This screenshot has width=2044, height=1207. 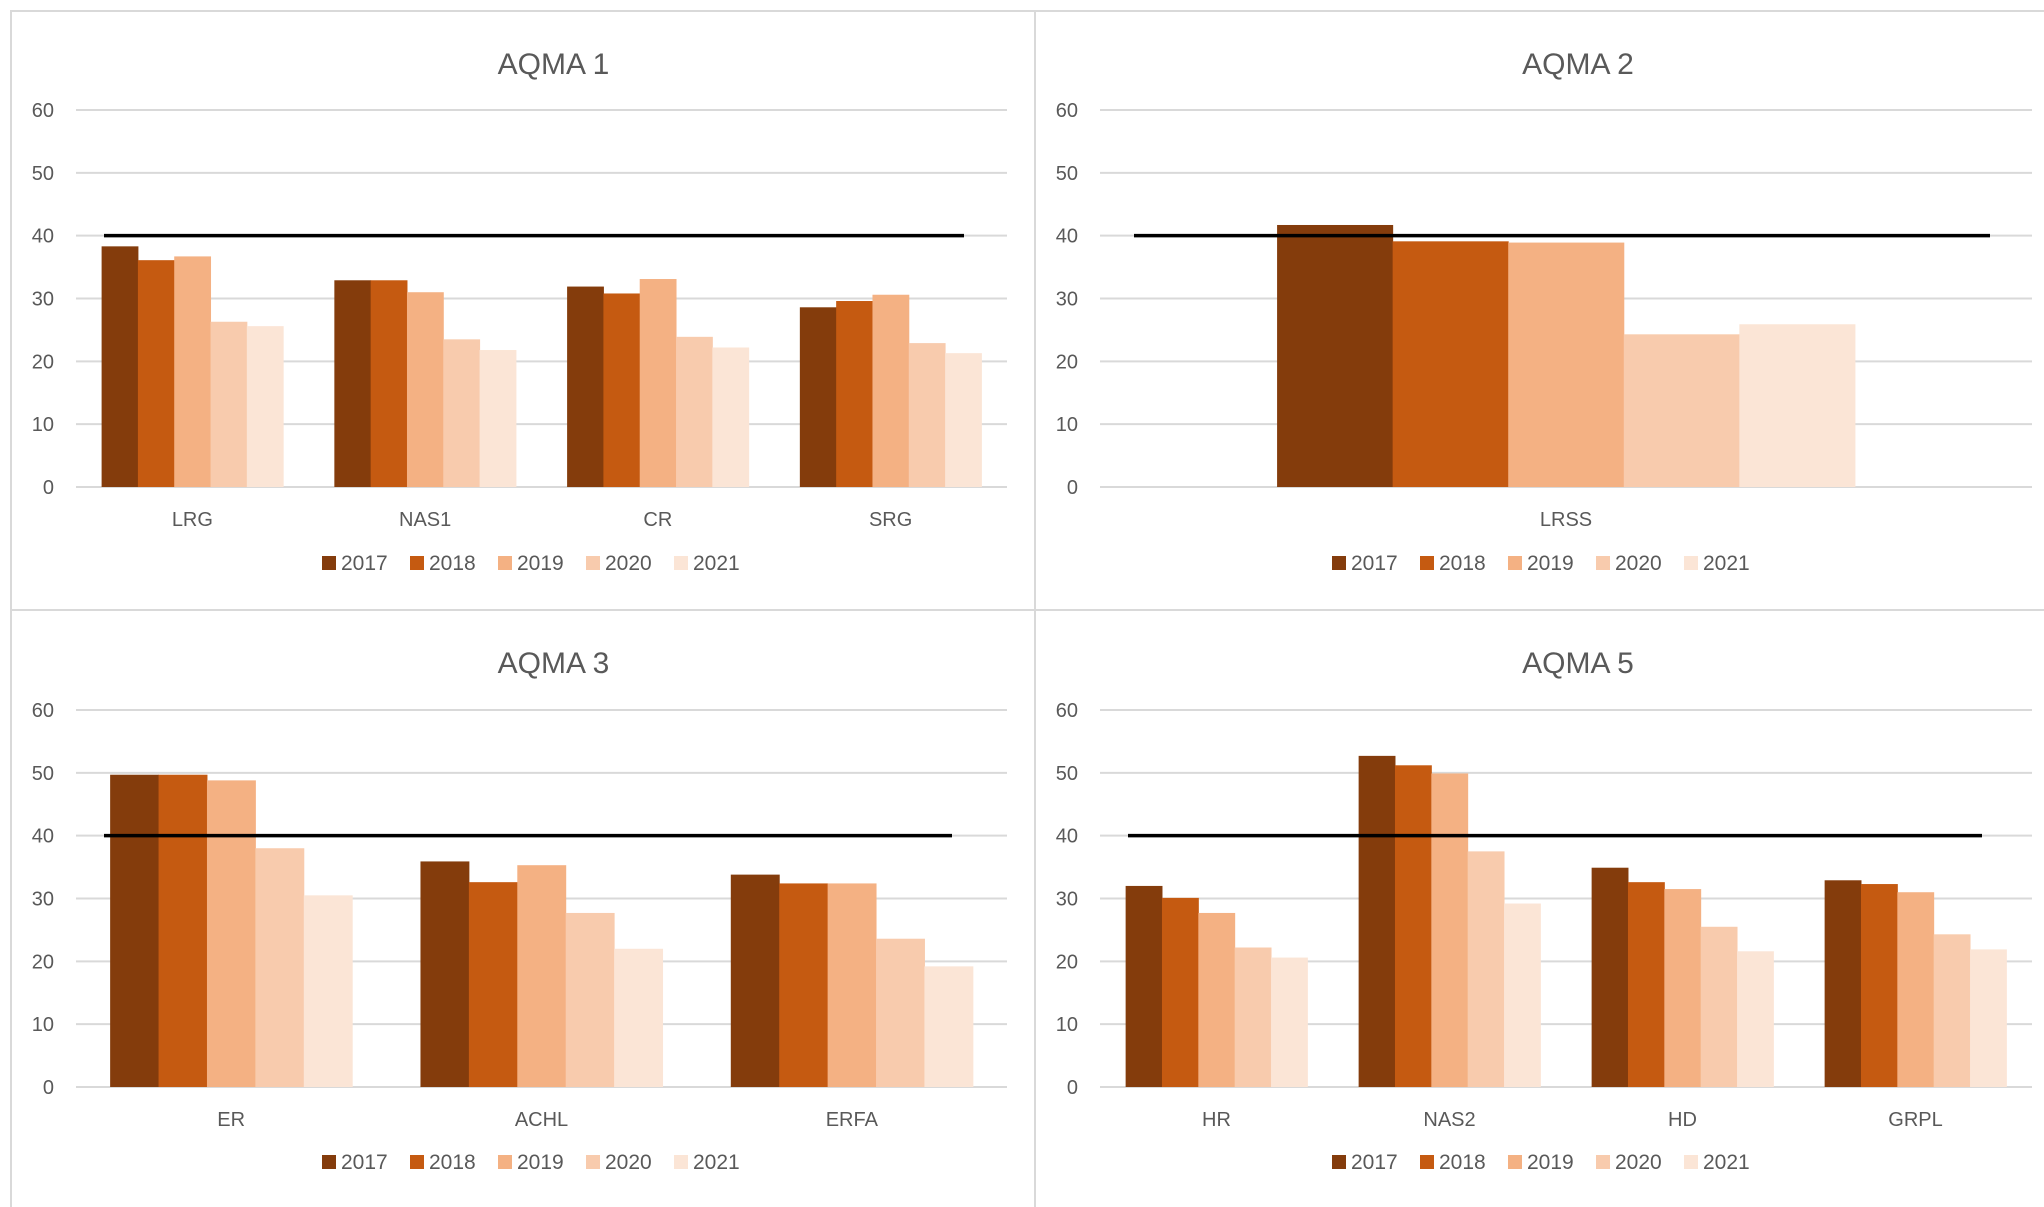 What do you see at coordinates (541, 1120) in the screenshot?
I see `category-label: ACHL` at bounding box center [541, 1120].